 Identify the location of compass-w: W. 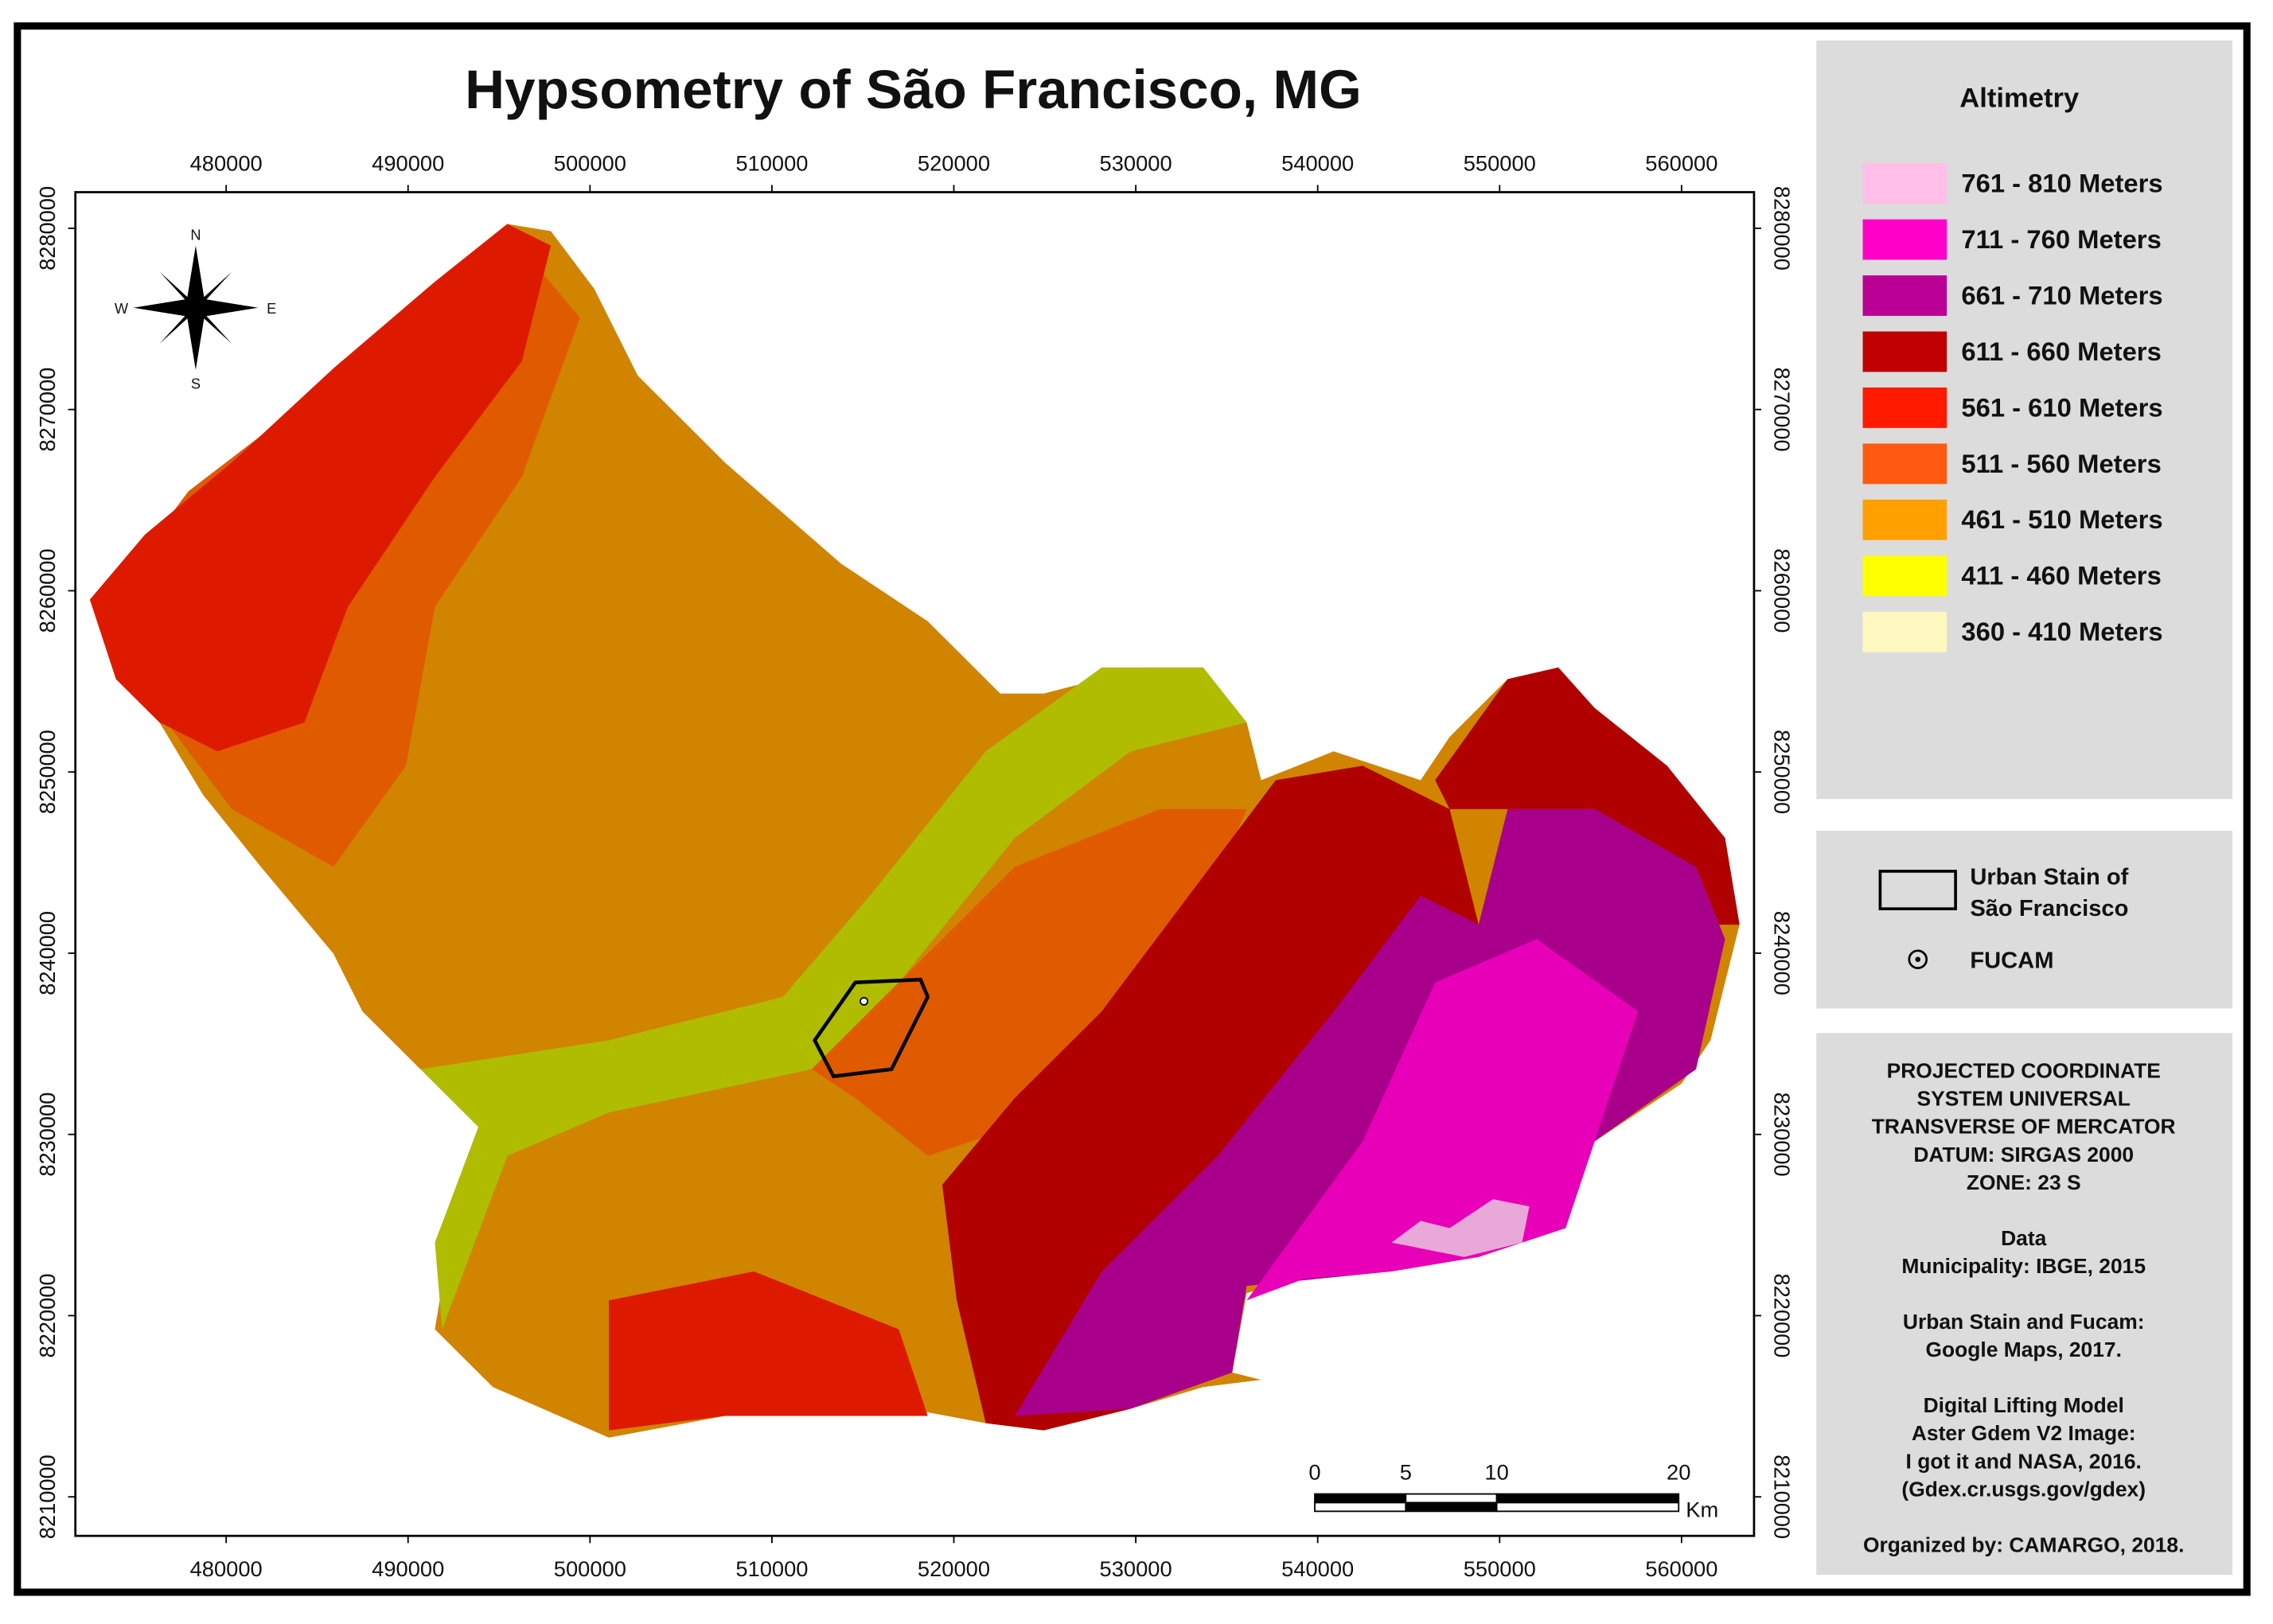
(122, 309).